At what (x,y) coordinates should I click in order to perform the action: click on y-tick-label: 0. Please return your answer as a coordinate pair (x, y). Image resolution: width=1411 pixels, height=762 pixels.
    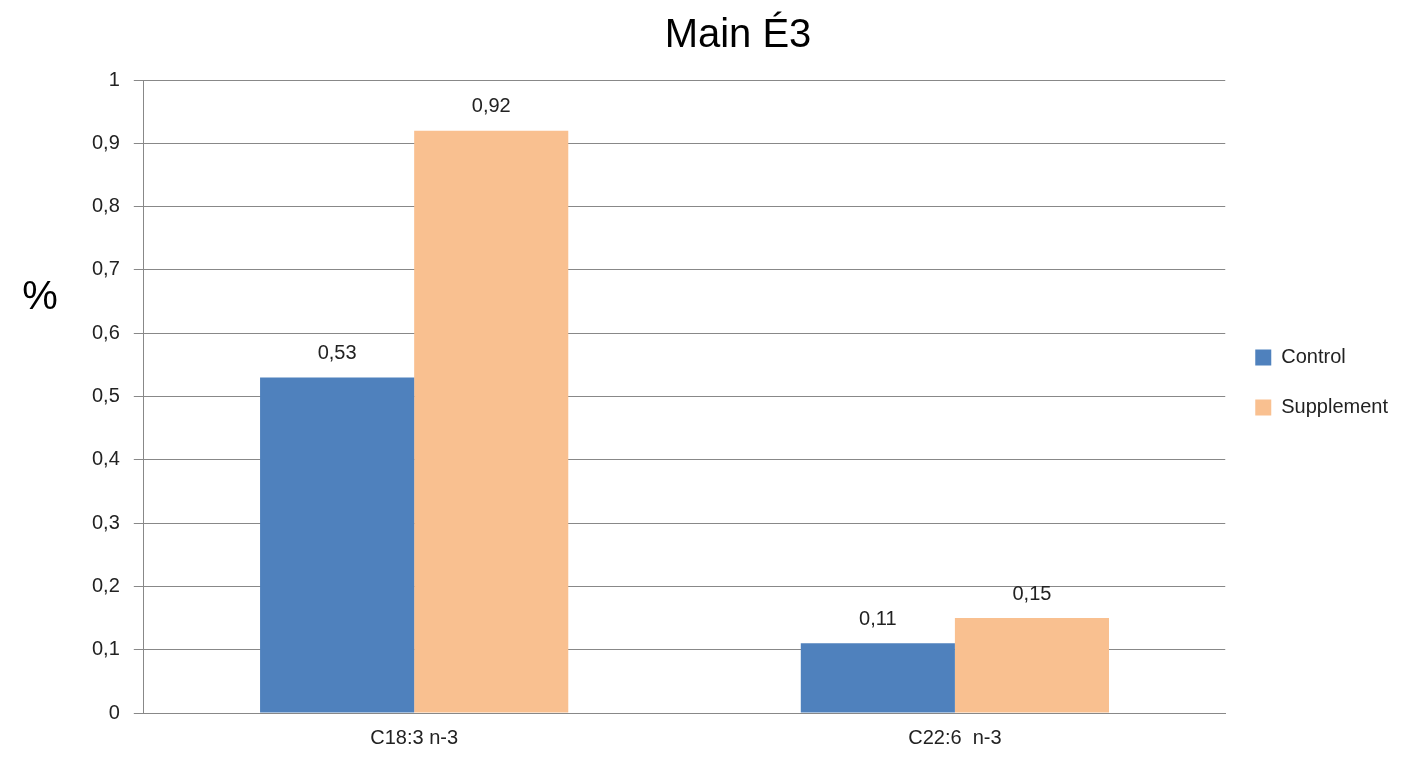
    Looking at the image, I should click on (114, 711).